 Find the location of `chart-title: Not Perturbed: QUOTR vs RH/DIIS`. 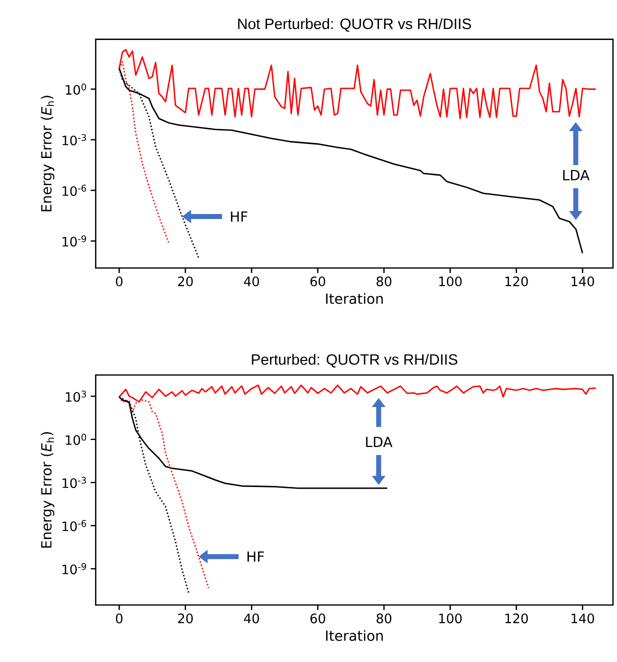

chart-title: Not Perturbed: QUOTR vs RH/DIIS is located at coordinates (355, 25).